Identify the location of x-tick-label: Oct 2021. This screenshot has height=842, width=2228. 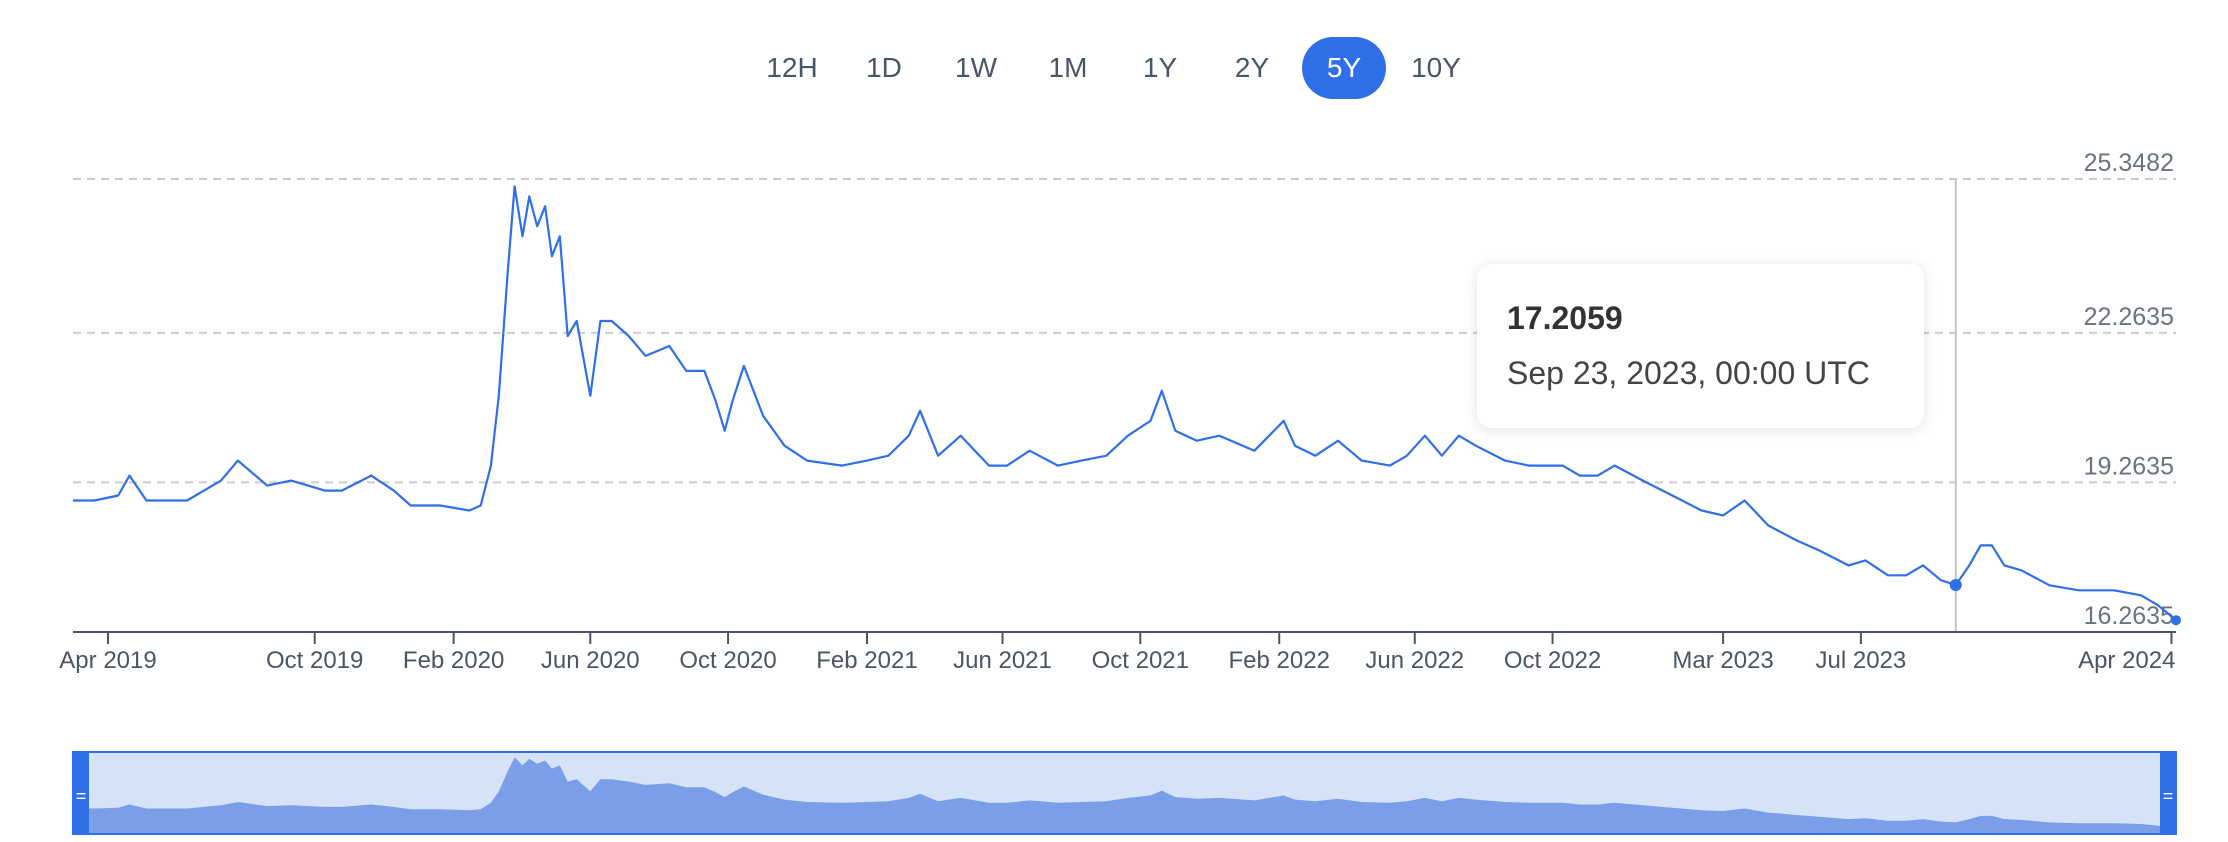
(1140, 660).